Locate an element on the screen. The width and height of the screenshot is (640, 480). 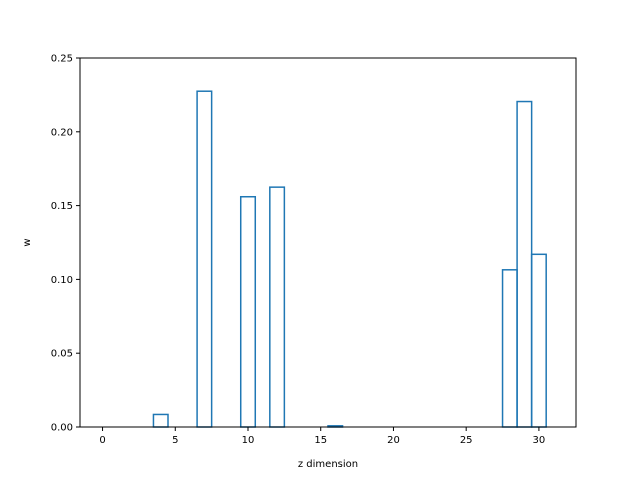
x-tick-label: 5 is located at coordinates (175, 440).